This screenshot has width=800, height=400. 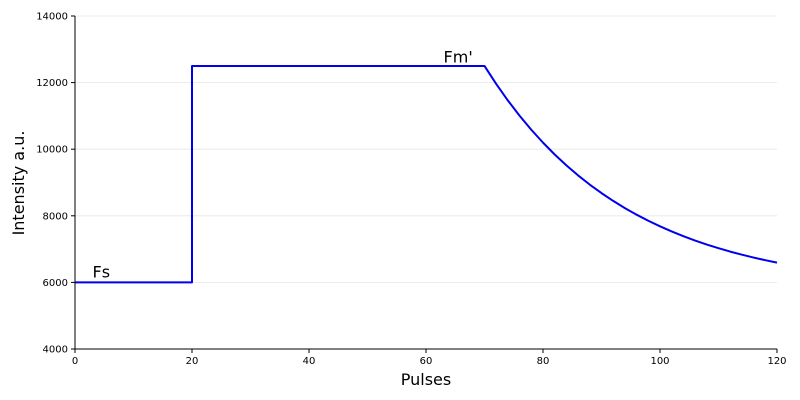 I want to click on y-tick-label: 12000, so click(x=52, y=83).